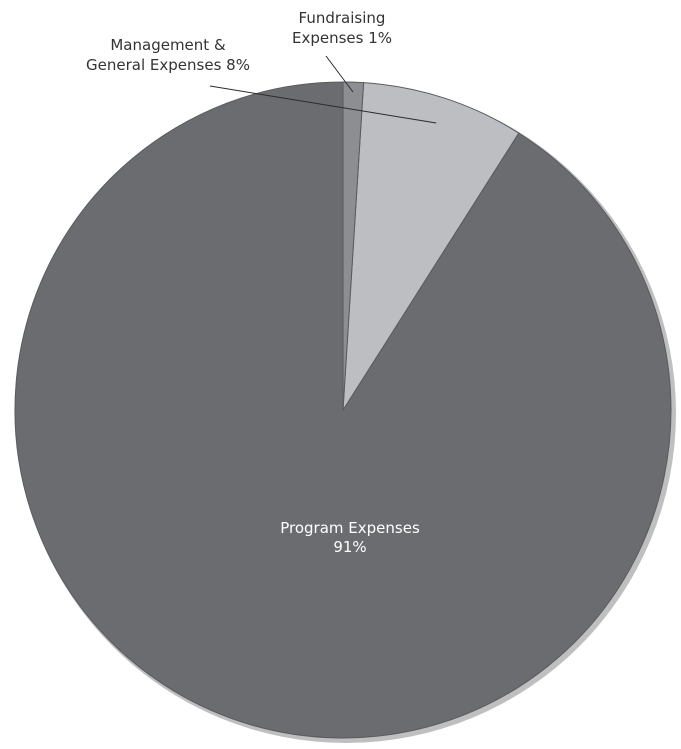 The width and height of the screenshot is (681, 749). What do you see at coordinates (168, 65) in the screenshot?
I see `slice-label-line: General Expenses 8%` at bounding box center [168, 65].